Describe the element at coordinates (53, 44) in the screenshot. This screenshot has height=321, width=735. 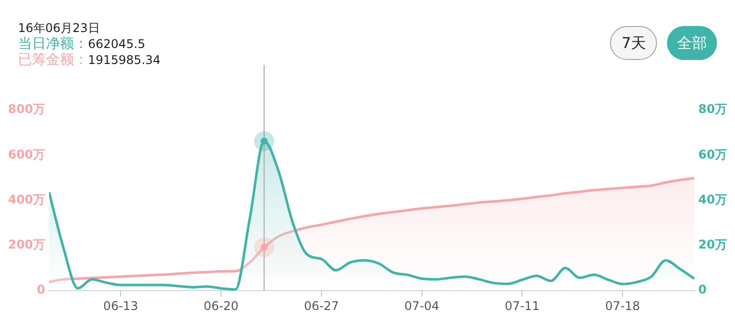
I see `text: 当日净额：` at that location.